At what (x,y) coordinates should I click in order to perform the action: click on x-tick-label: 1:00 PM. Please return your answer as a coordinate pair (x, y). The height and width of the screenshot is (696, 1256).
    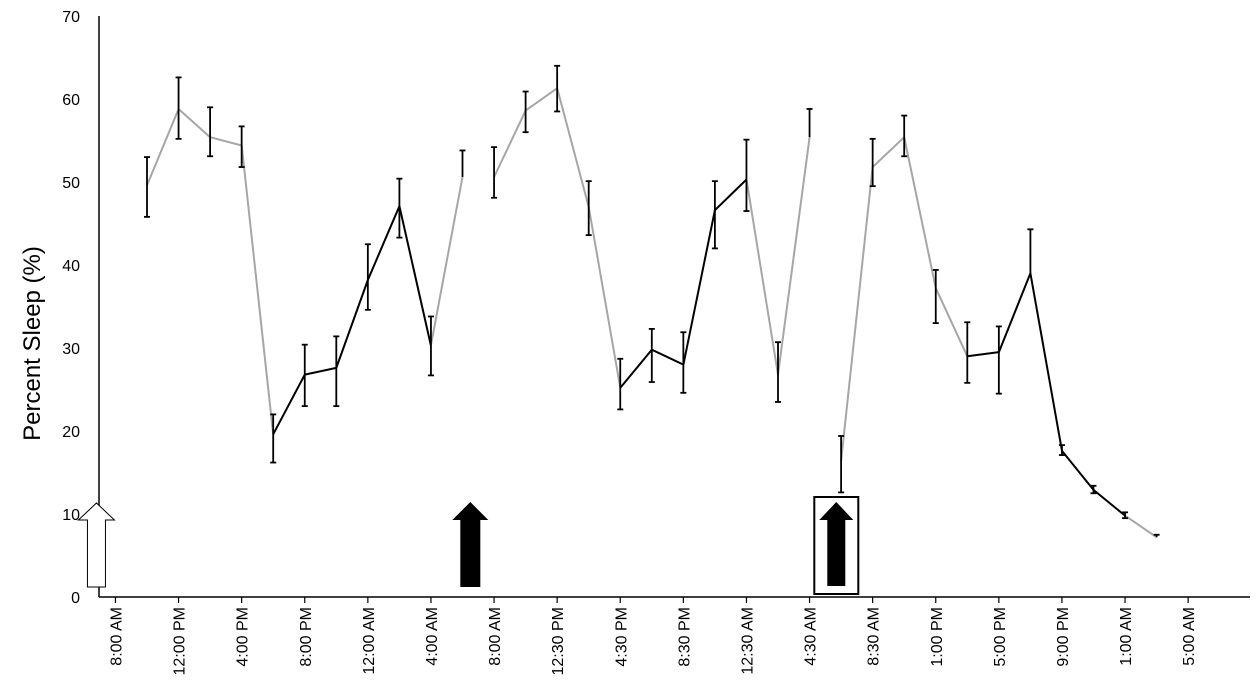
    Looking at the image, I should click on (937, 637).